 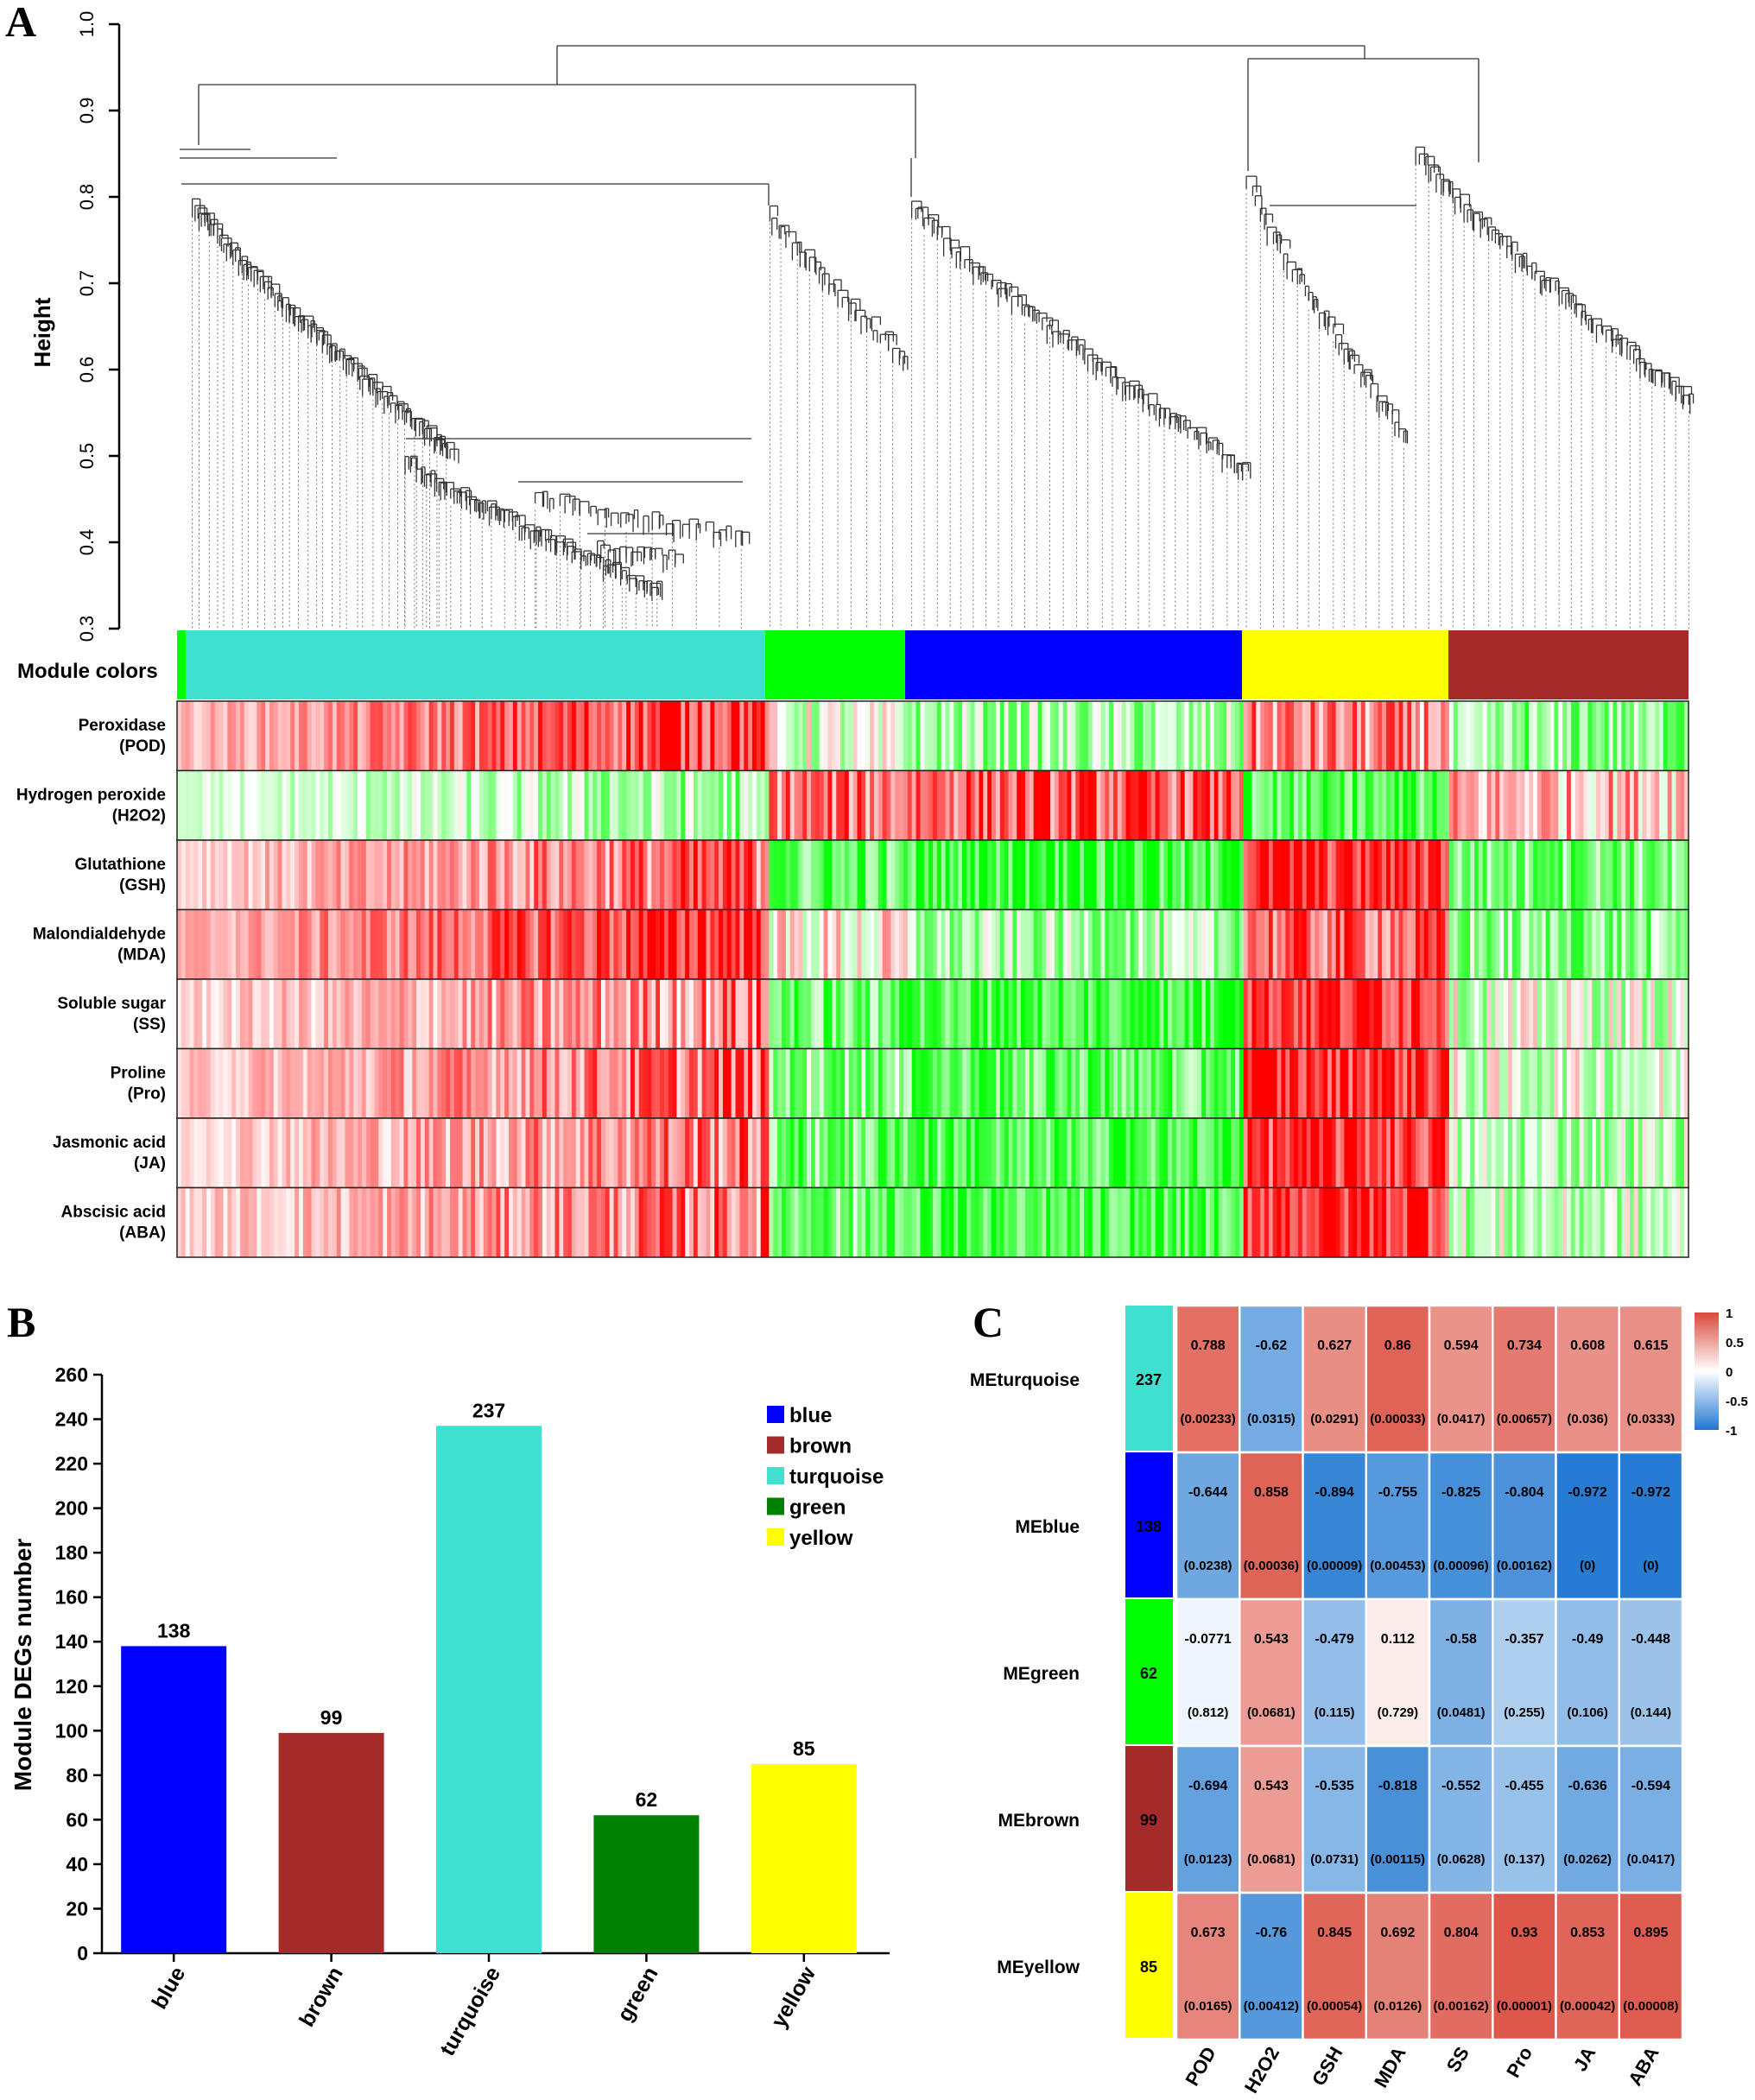 I want to click on trait-label-name: Jasmonic acid, so click(x=109, y=1143).